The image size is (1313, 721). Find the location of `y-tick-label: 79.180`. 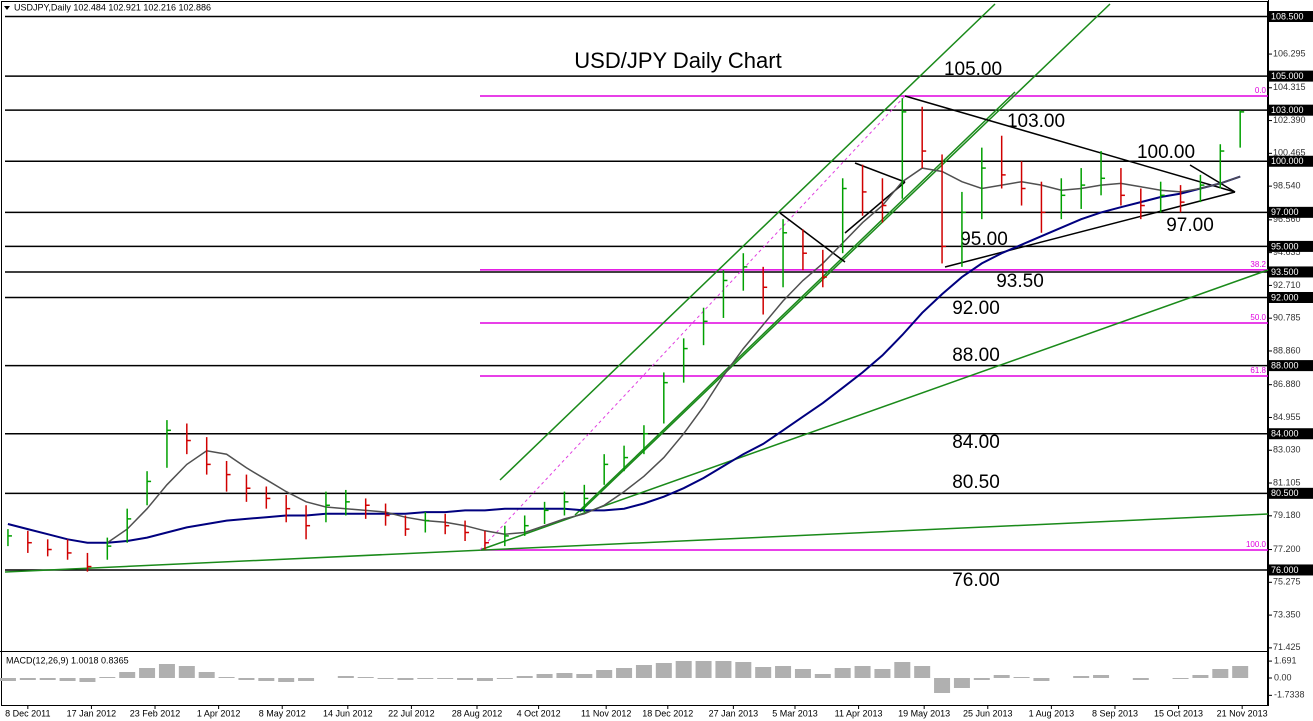

y-tick-label: 79.180 is located at coordinates (1287, 515).